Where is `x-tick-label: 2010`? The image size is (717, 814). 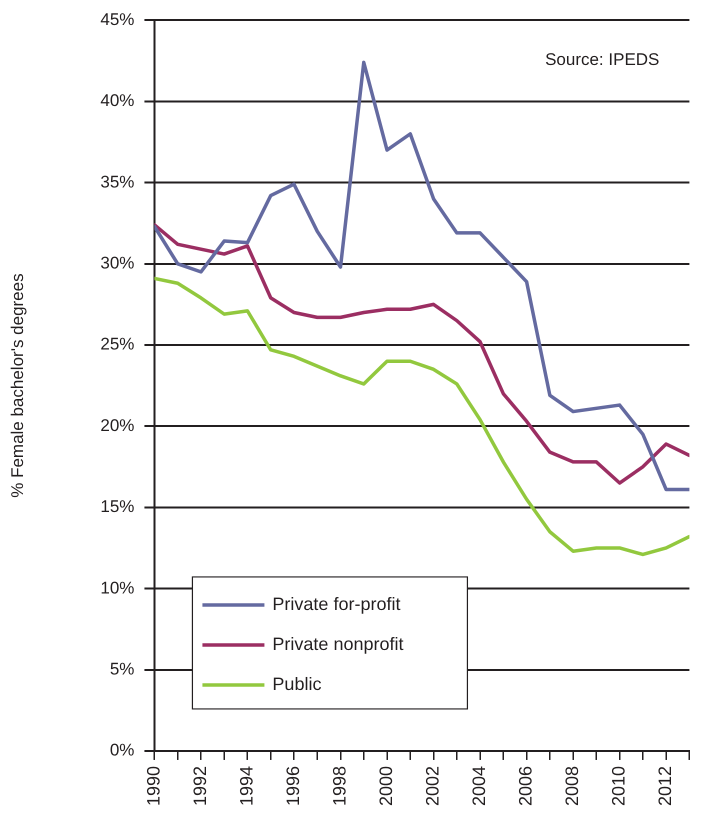
x-tick-label: 2010 is located at coordinates (618, 786).